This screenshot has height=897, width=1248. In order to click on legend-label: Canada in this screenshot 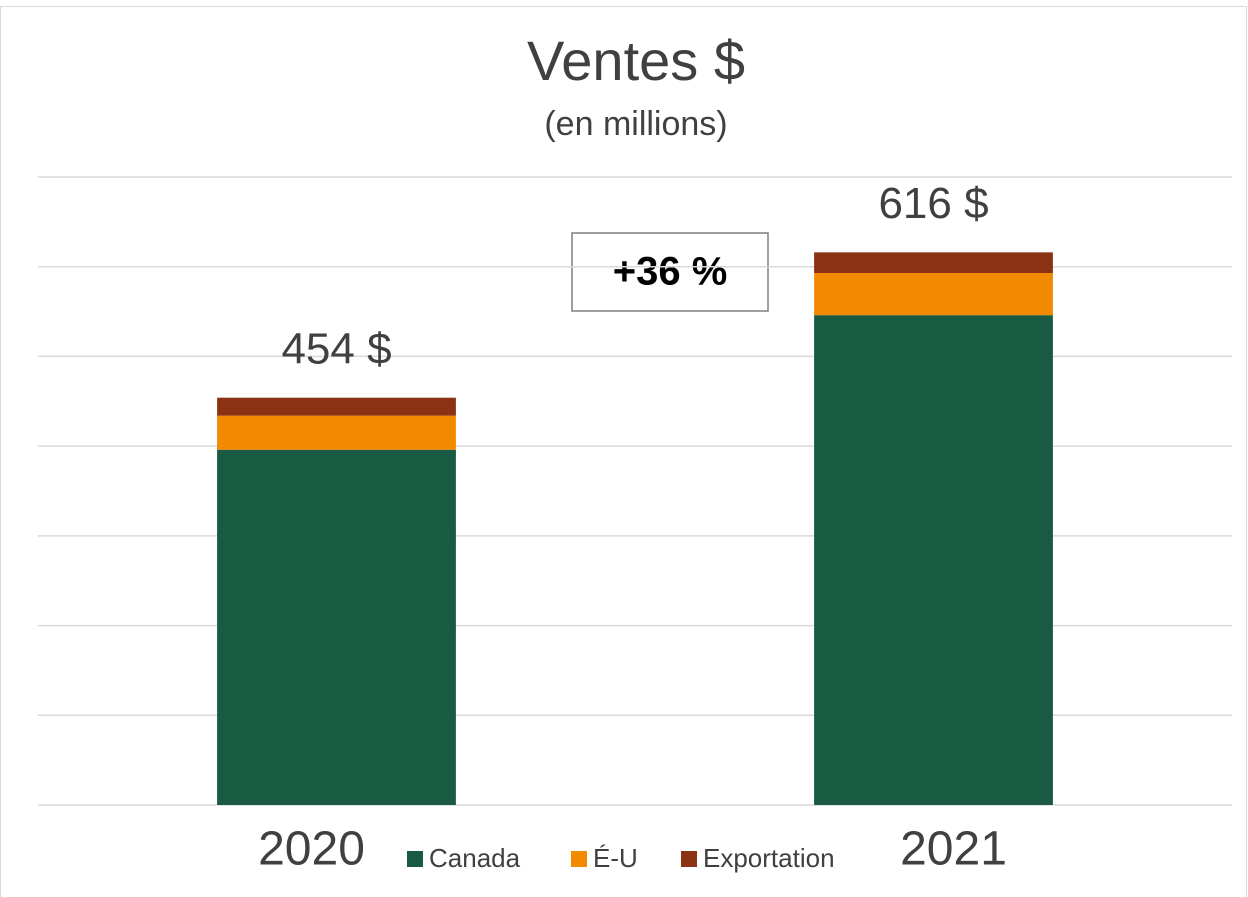, I will do `click(475, 858)`.